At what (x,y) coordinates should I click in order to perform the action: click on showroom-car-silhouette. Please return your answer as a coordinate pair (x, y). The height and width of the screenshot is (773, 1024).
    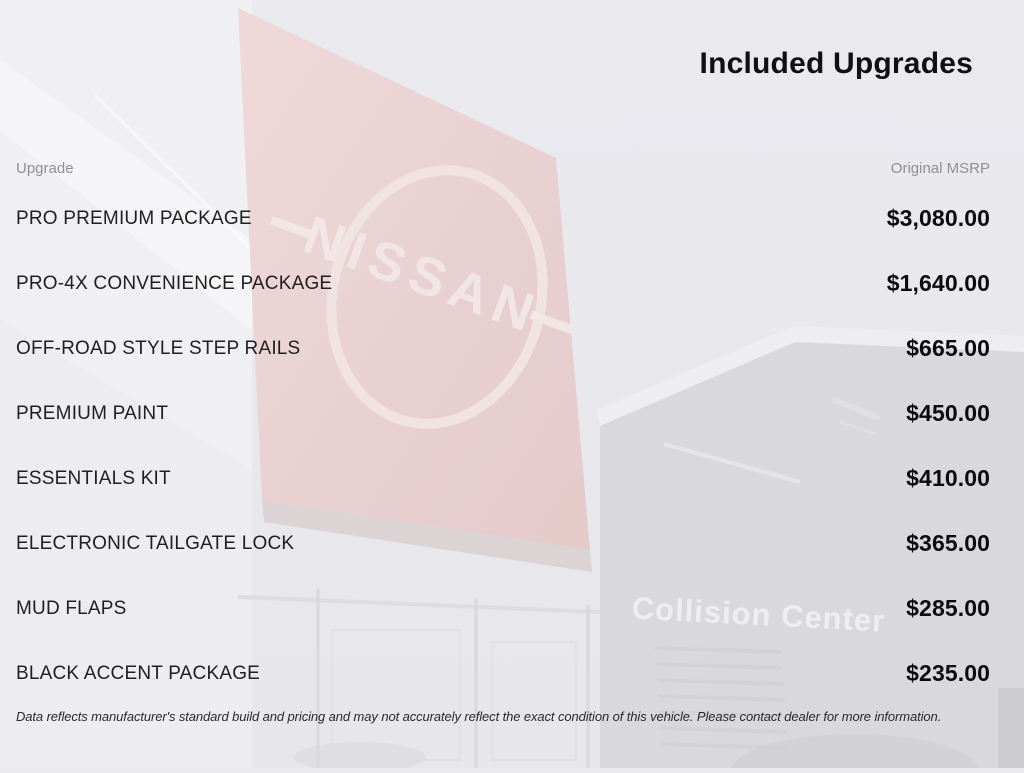
    Looking at the image, I should click on (360, 757).